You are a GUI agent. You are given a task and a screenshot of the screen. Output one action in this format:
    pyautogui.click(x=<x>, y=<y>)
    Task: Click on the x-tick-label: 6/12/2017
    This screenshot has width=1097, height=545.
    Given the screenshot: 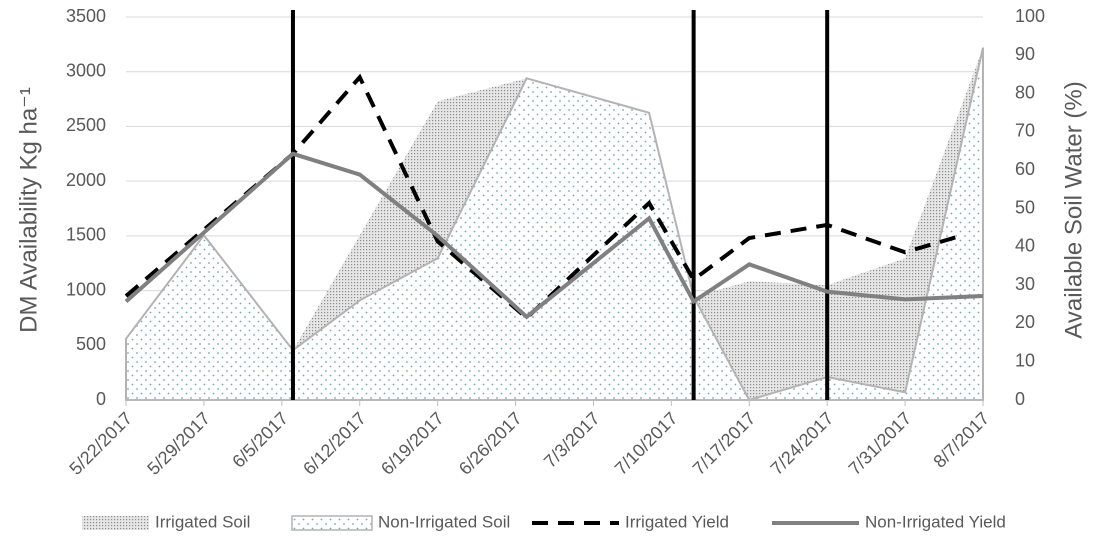 What is the action you would take?
    pyautogui.click(x=334, y=443)
    